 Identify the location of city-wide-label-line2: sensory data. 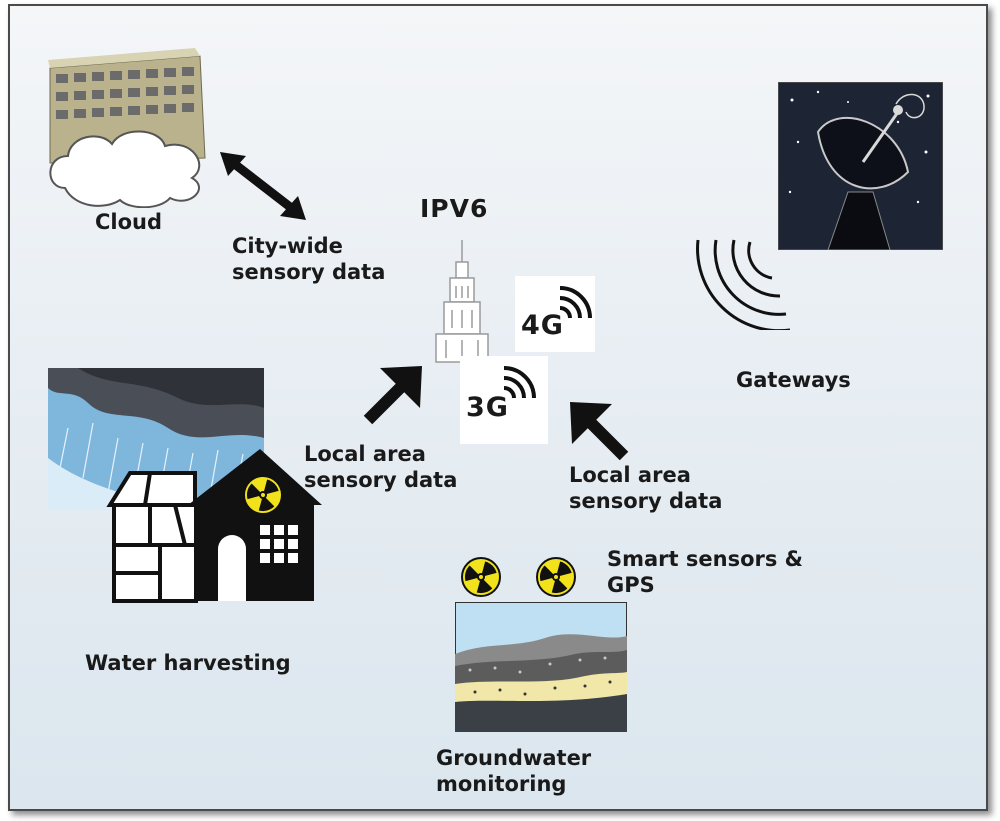
(309, 272).